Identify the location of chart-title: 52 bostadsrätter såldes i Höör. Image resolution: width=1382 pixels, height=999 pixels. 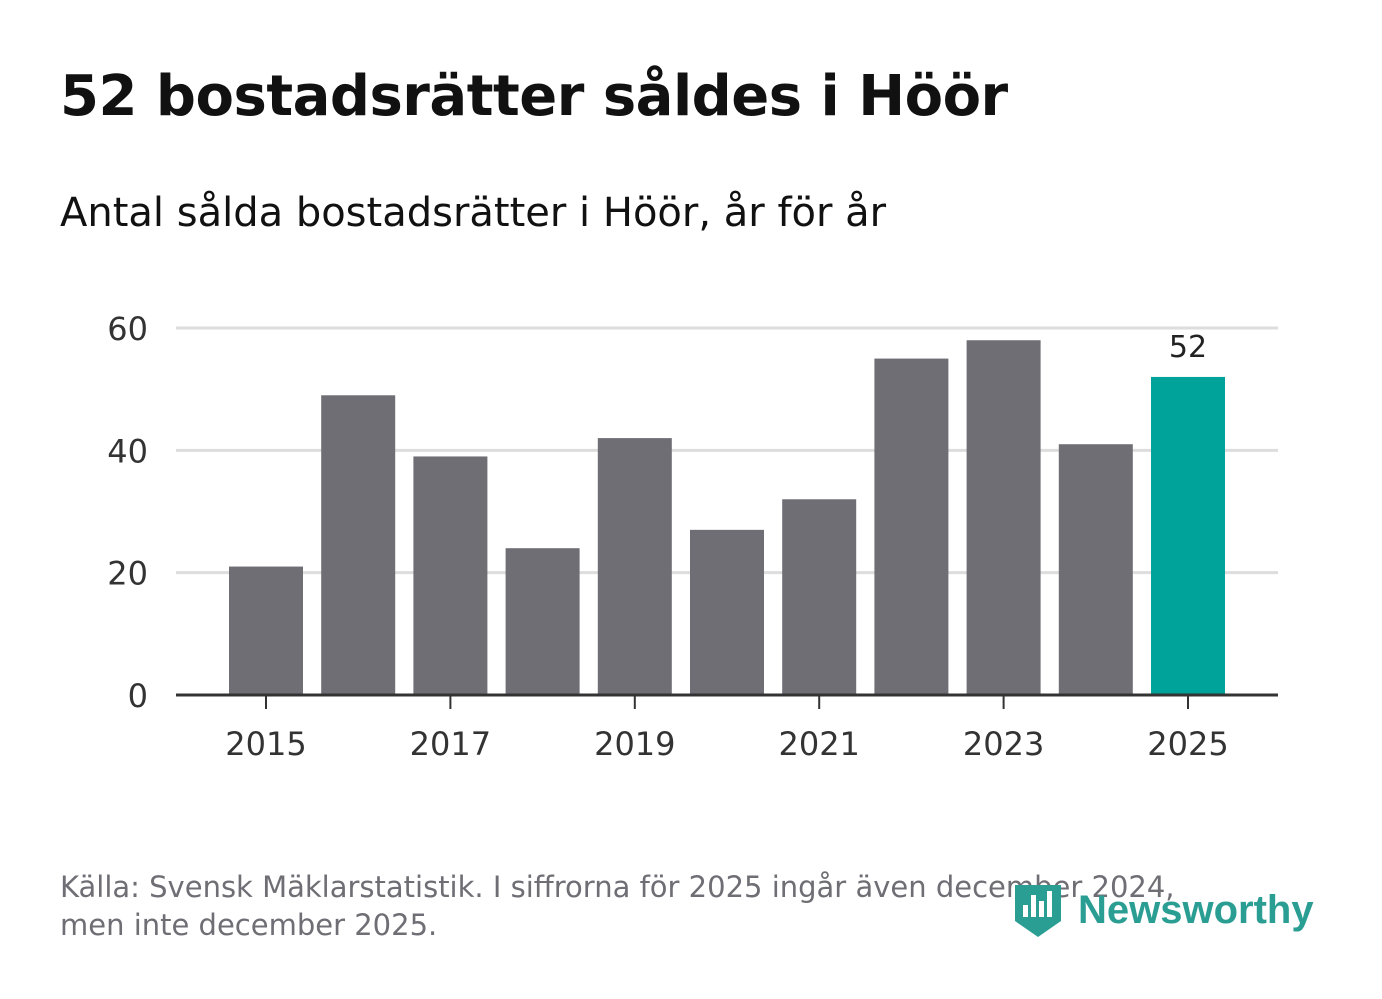
(534, 96).